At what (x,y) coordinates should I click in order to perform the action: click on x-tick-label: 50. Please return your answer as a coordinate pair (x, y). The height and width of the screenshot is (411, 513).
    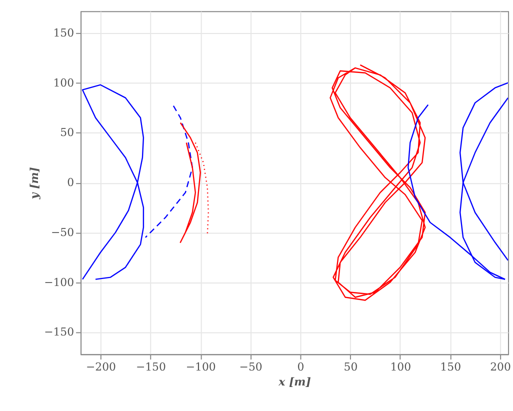
    Looking at the image, I should click on (351, 367).